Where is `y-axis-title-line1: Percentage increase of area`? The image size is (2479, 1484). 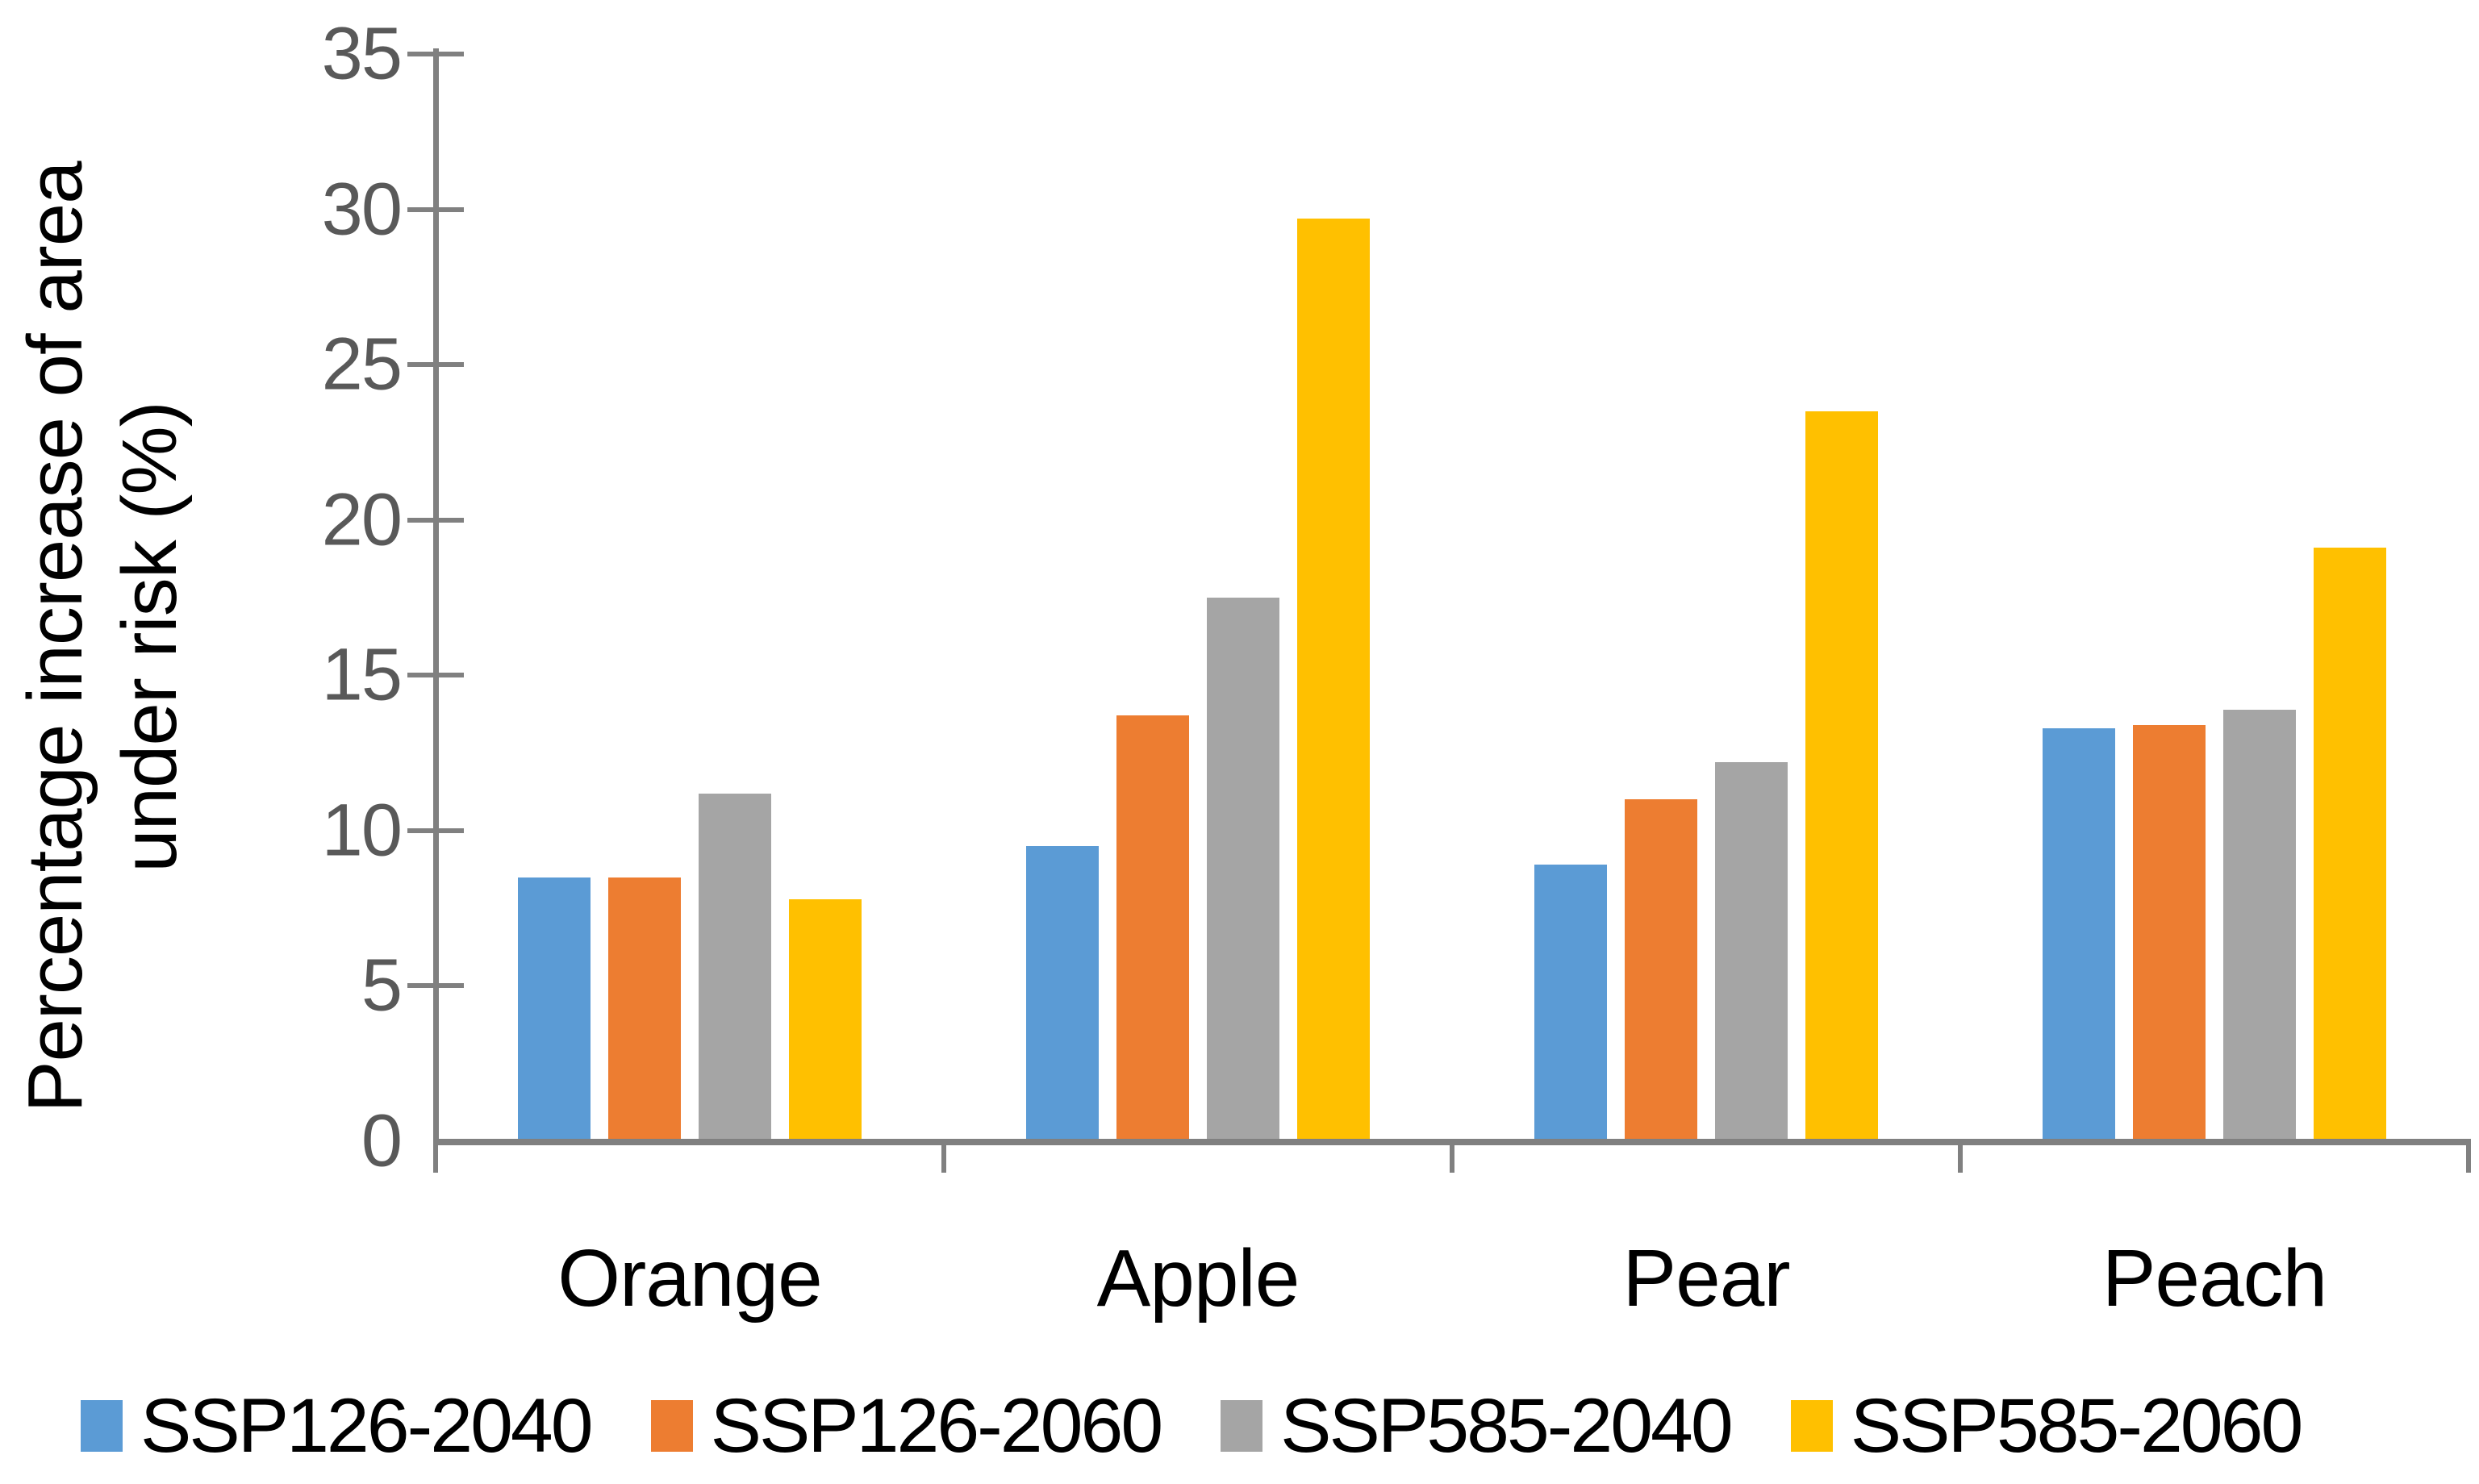
y-axis-title-line1: Percentage increase of area is located at coordinates (55, 637).